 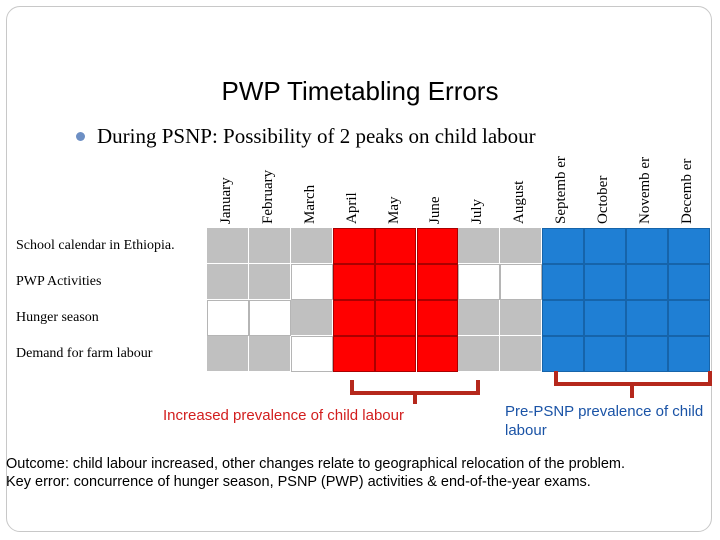 I want to click on row-label: Hunger season, so click(x=57, y=317).